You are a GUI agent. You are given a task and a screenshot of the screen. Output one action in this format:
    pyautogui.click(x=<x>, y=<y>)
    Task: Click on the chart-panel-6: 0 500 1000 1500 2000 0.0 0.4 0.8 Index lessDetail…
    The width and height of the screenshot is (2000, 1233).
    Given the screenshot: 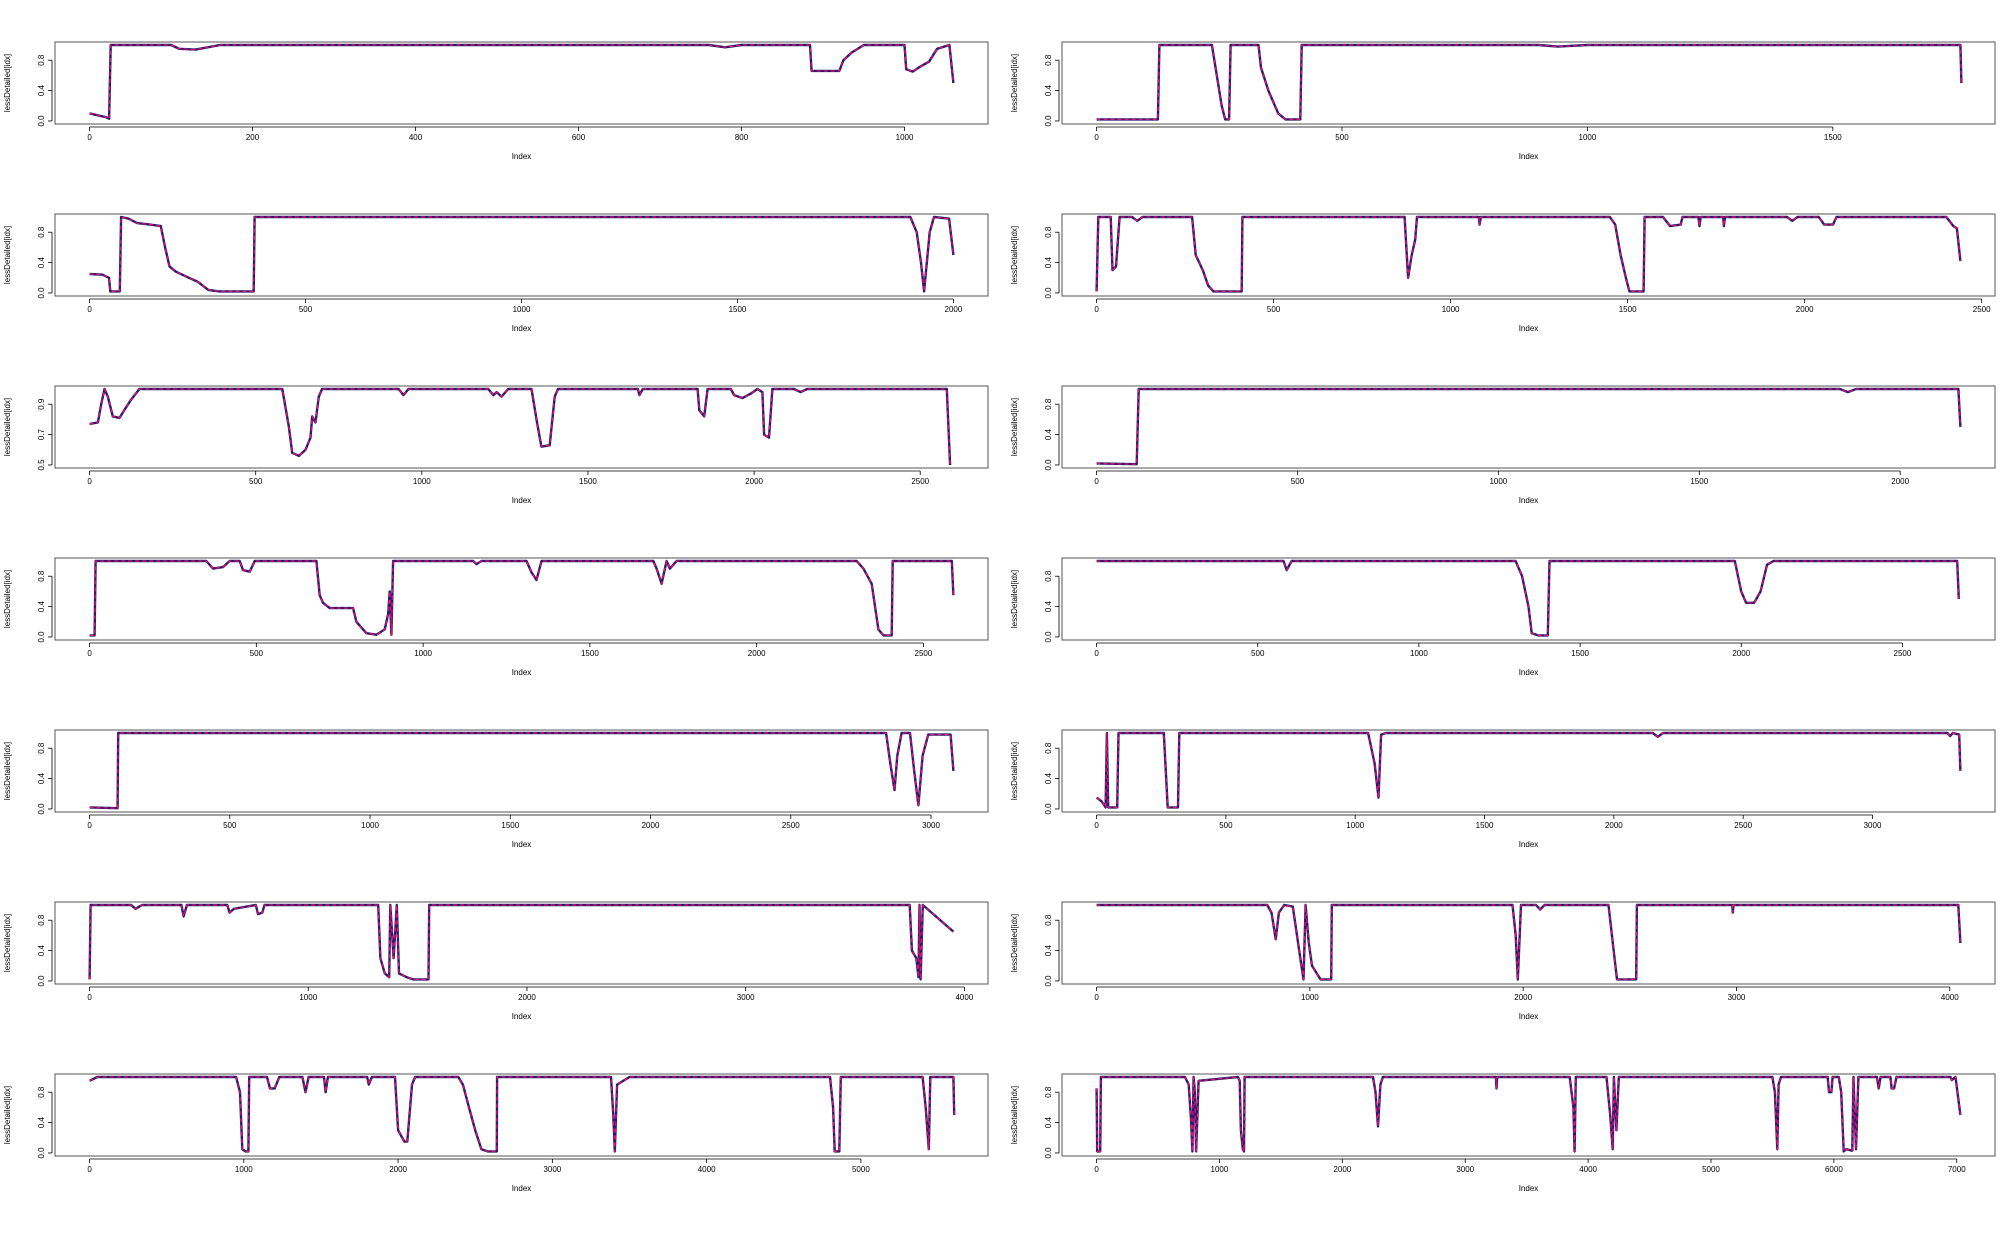 What is the action you would take?
    pyautogui.click(x=1503, y=459)
    